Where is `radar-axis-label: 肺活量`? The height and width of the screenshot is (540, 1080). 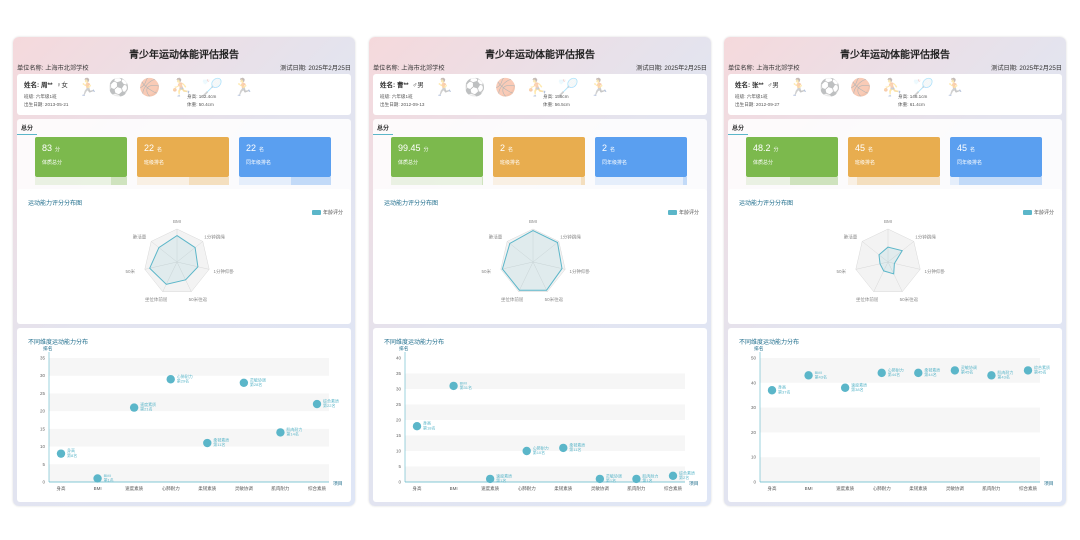 radar-axis-label: 肺活量 is located at coordinates (851, 236).